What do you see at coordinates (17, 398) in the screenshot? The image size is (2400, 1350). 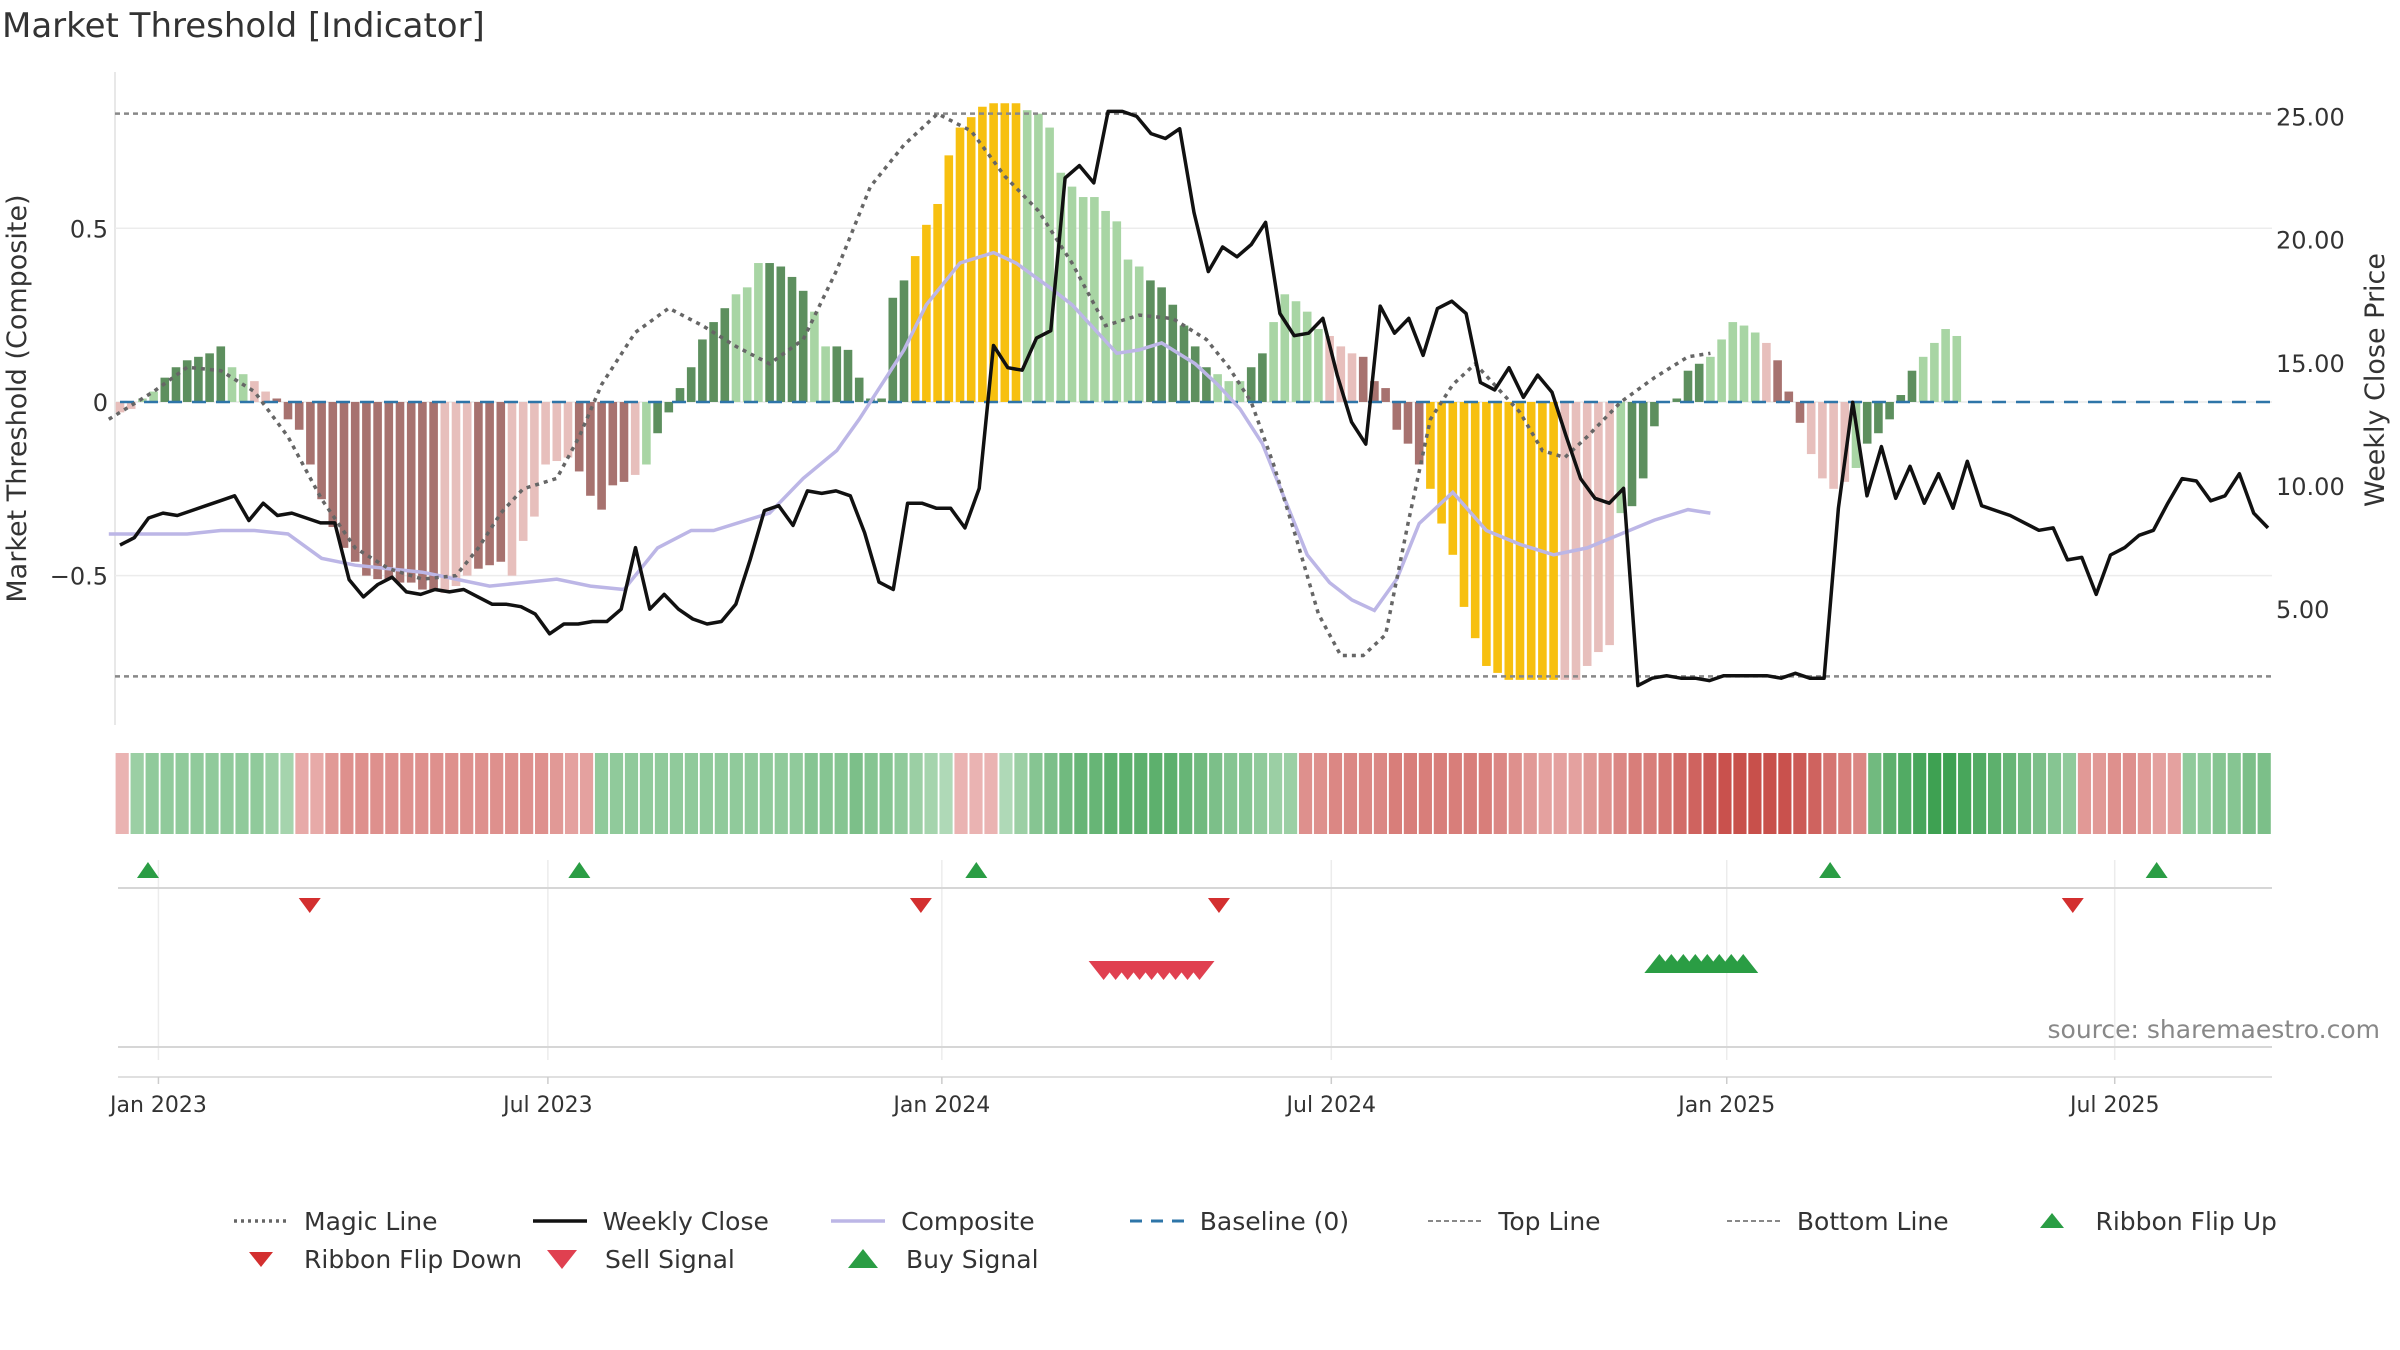 I see `y-axis-label: Market Threshold (Composite)` at bounding box center [17, 398].